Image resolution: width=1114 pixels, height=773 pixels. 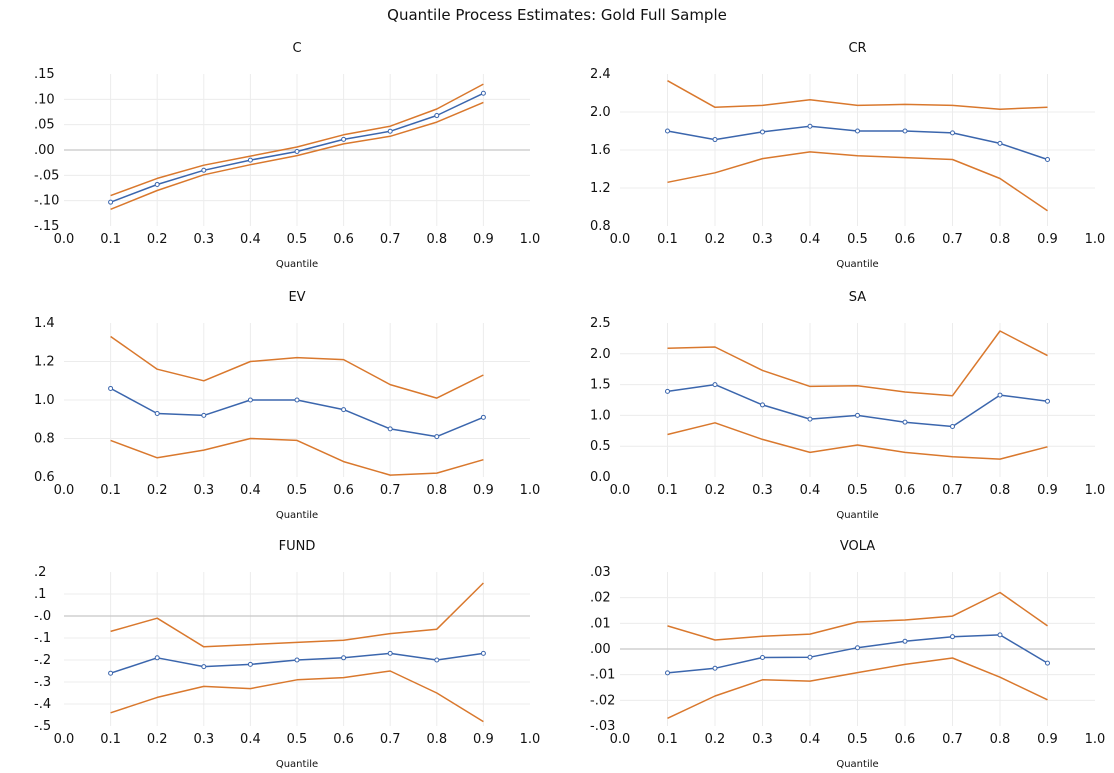 What do you see at coordinates (42, 726) in the screenshot?
I see `y-tick-label: -.5` at bounding box center [42, 726].